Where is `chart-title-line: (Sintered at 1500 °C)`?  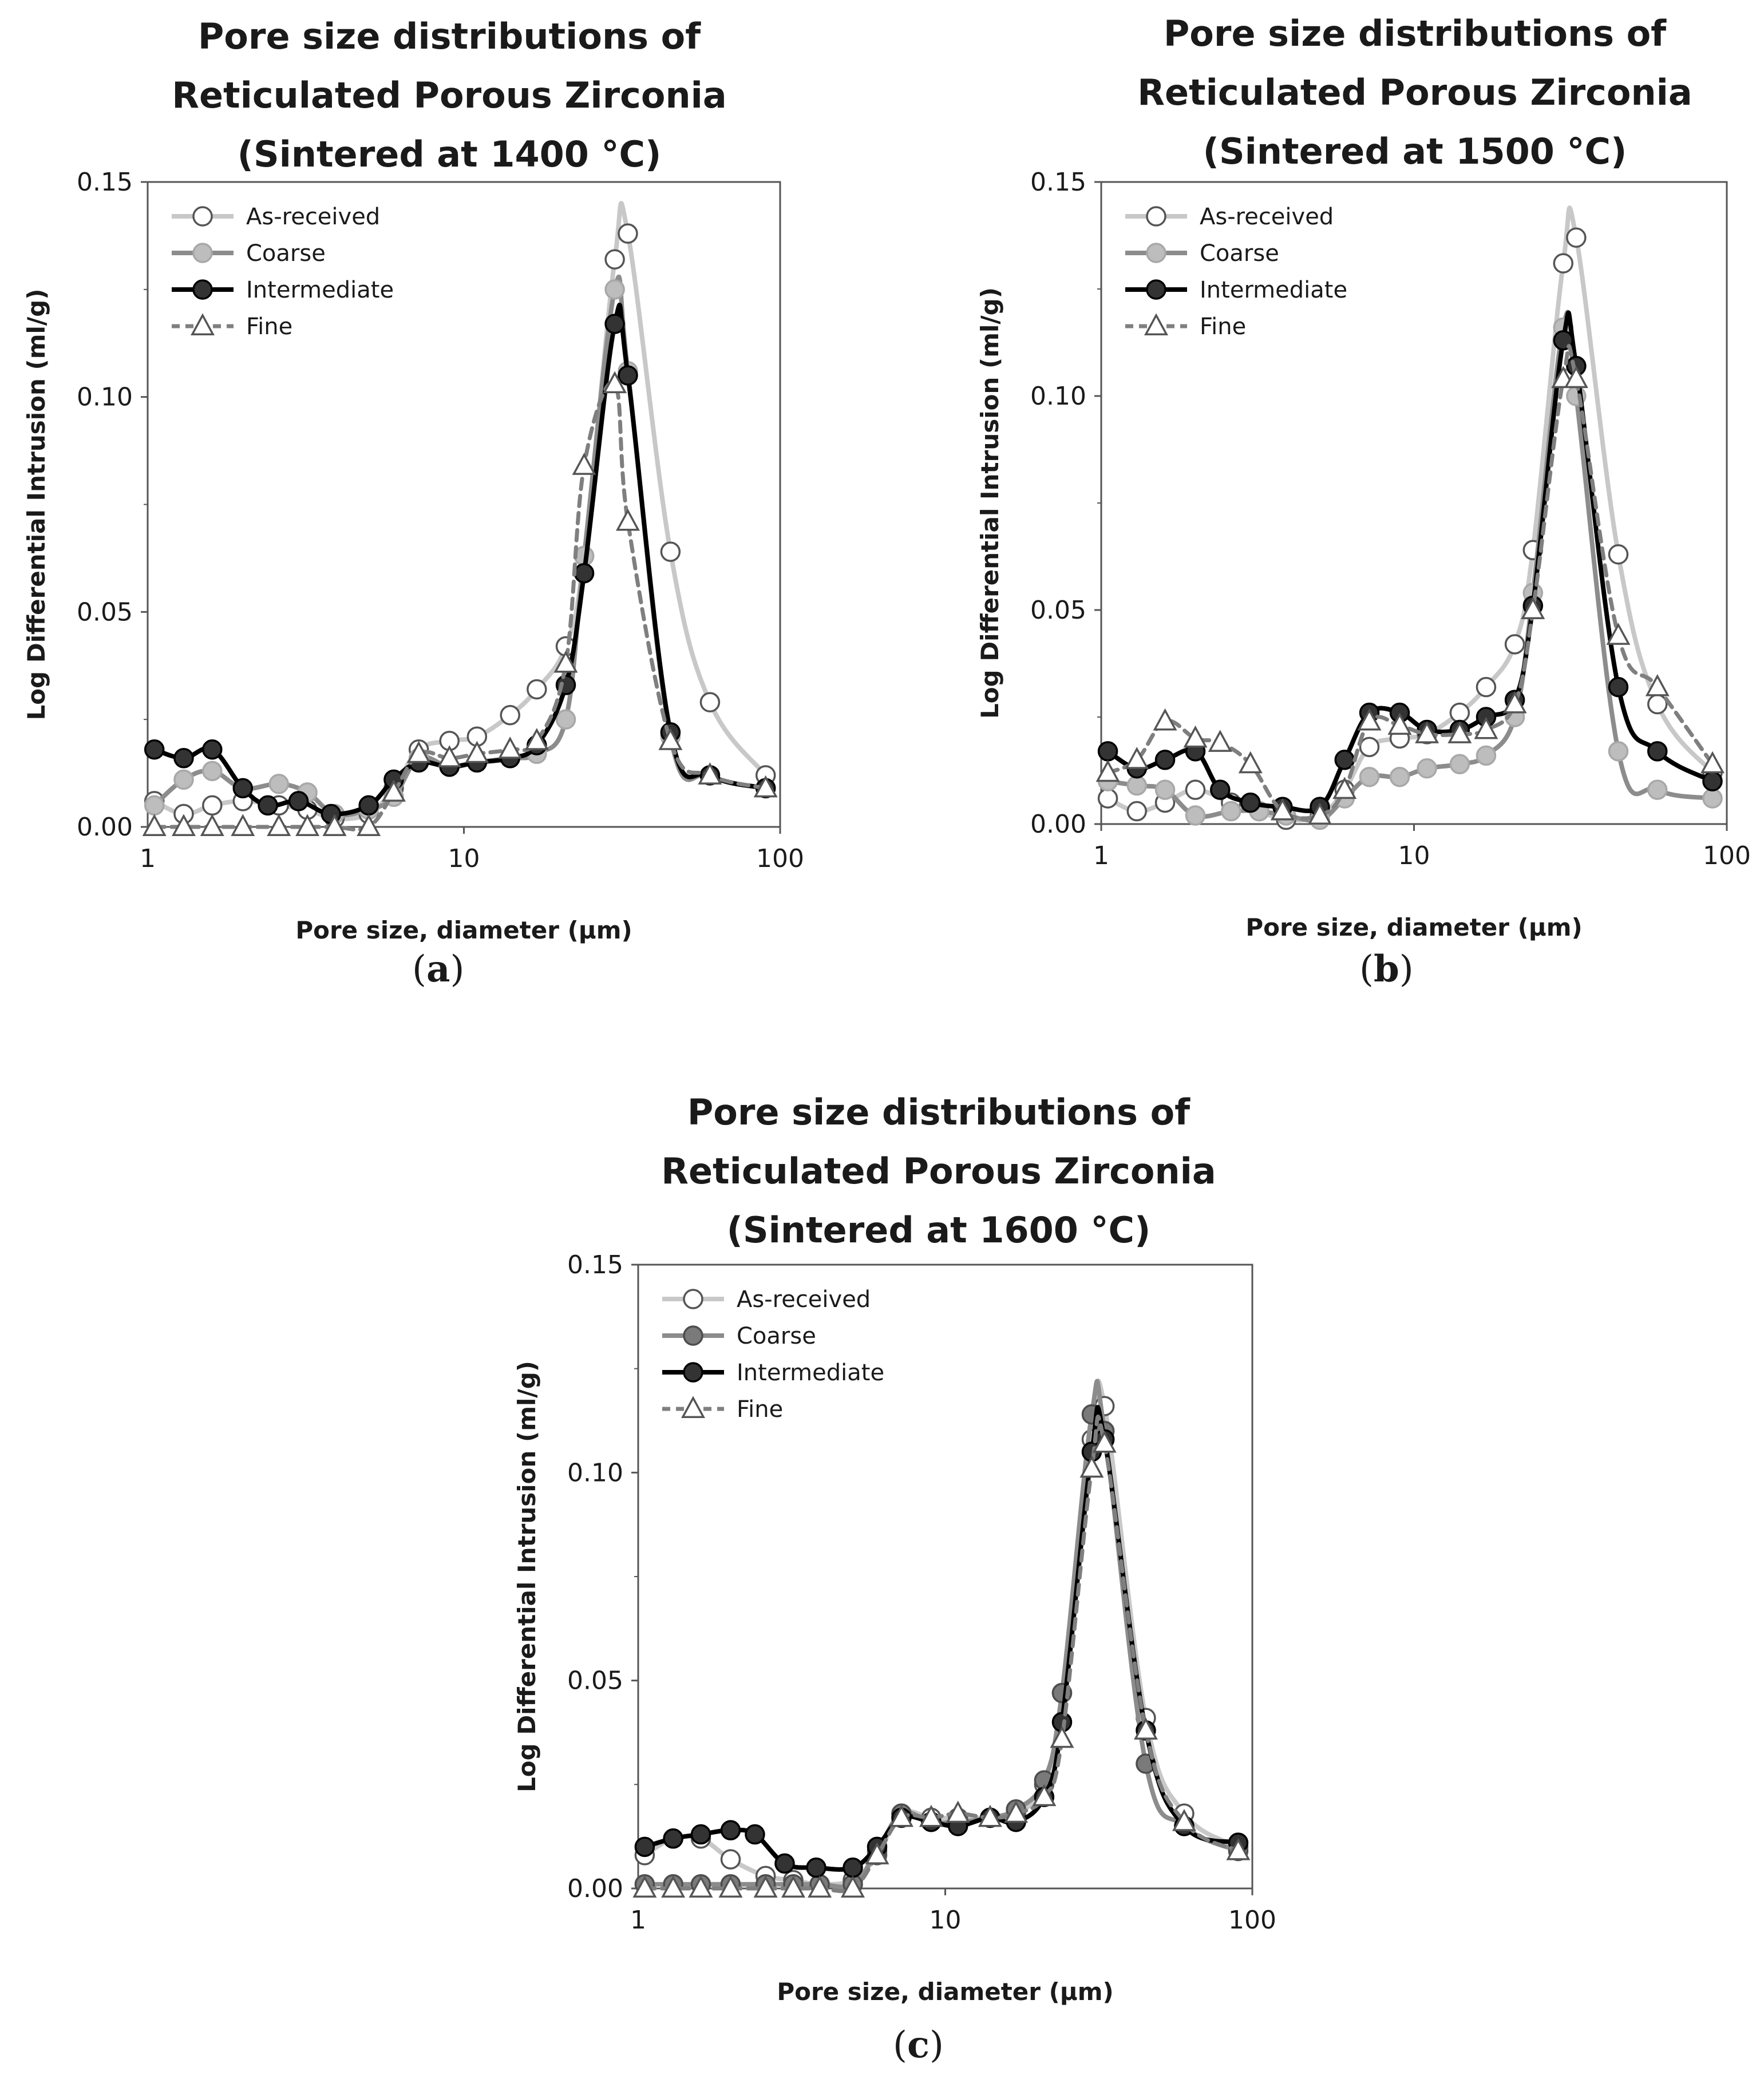 chart-title-line: (Sintered at 1500 °C) is located at coordinates (1415, 151).